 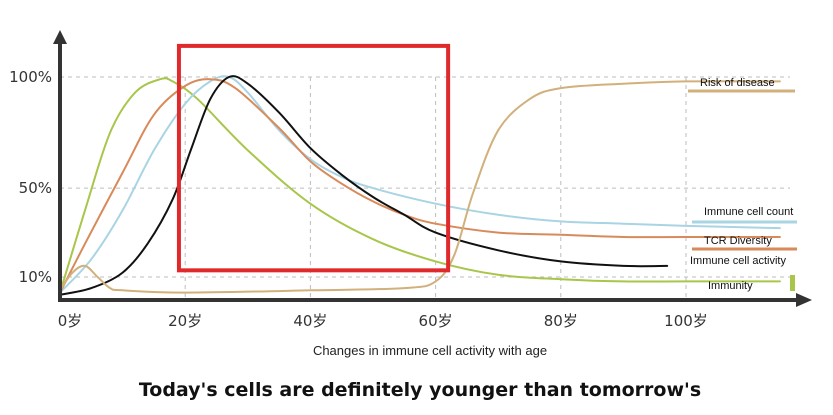 I want to click on y-tick-label: 100%, so click(x=30, y=77).